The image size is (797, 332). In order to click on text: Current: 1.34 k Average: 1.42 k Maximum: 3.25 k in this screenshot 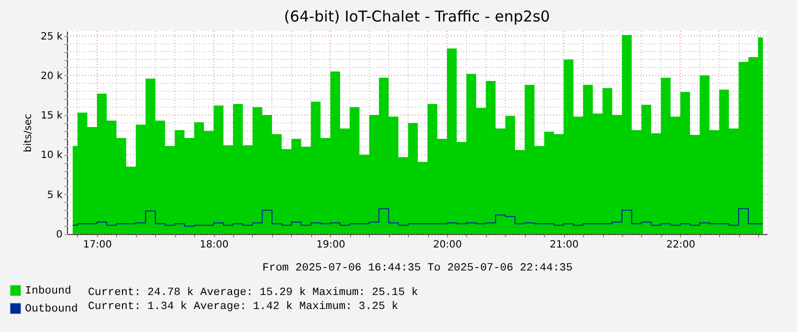, I will do `click(243, 307)`.